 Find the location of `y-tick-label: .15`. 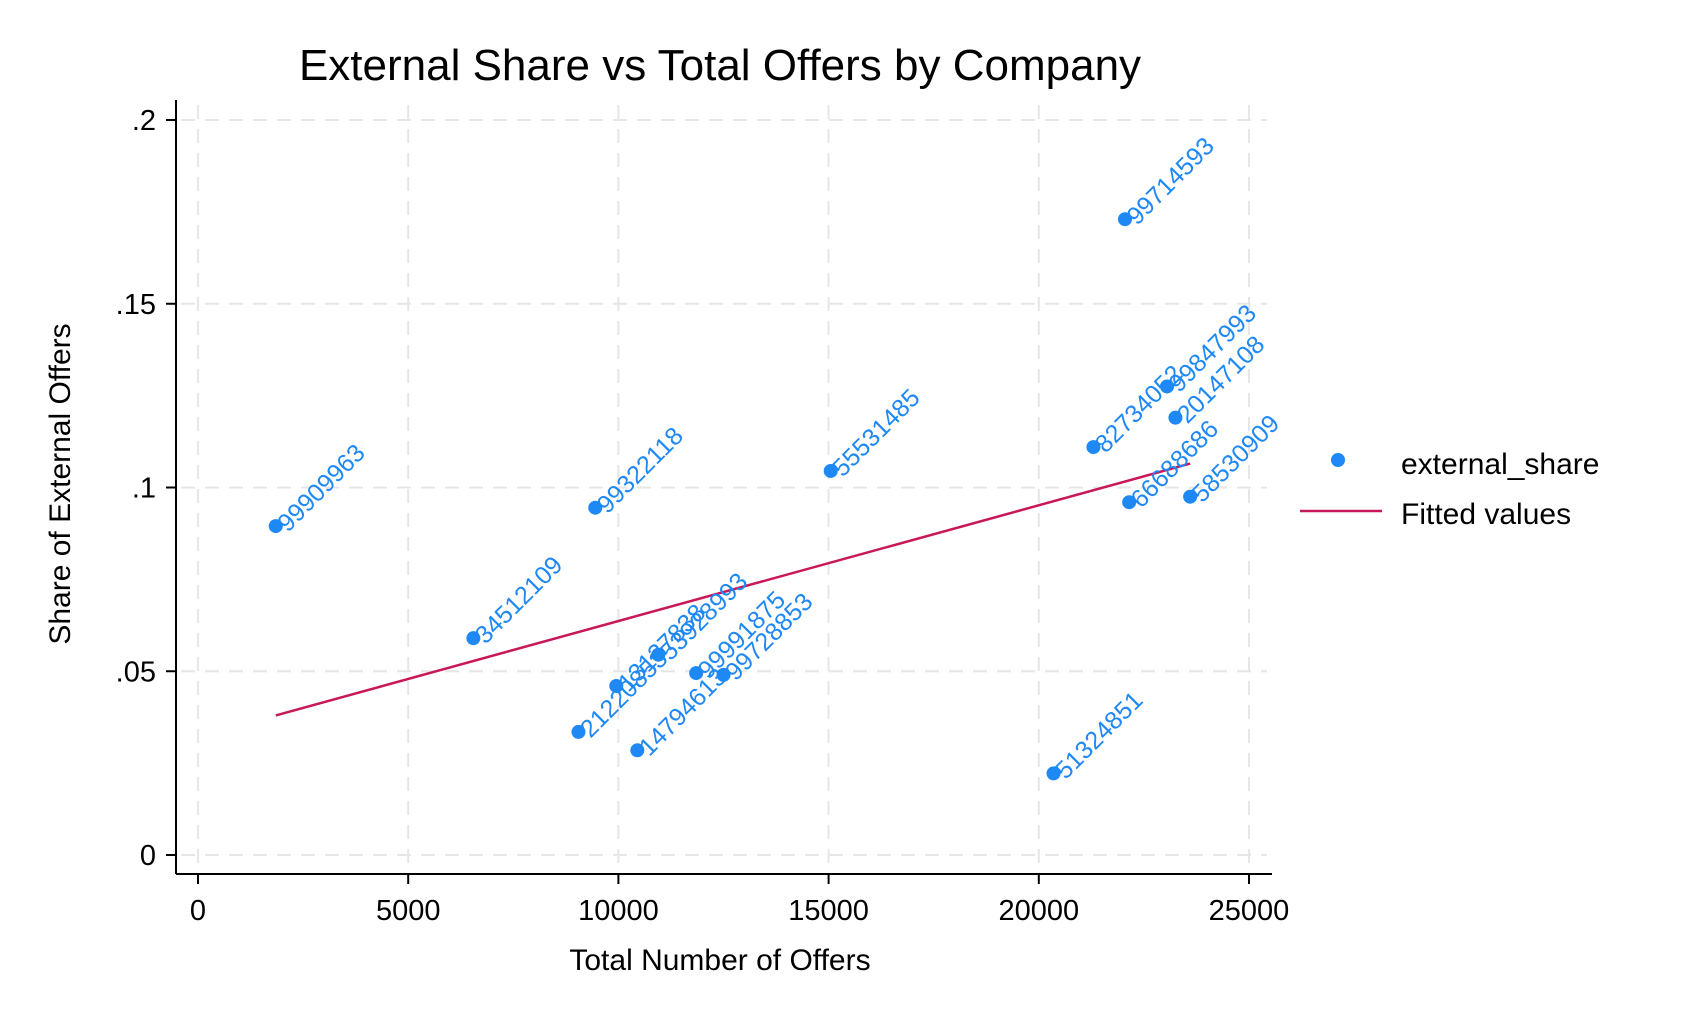

y-tick-label: .15 is located at coordinates (136, 305).